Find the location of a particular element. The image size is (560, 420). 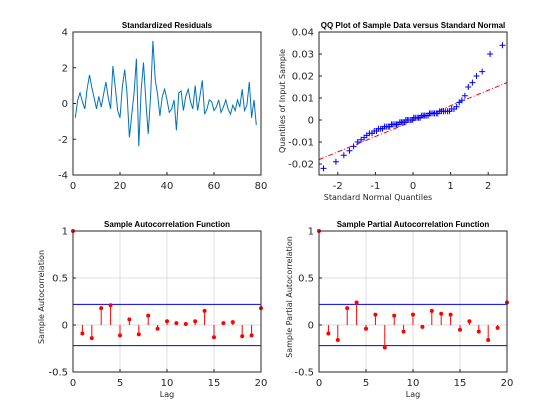

acf-ytick-label: 0 is located at coordinates (65, 326).